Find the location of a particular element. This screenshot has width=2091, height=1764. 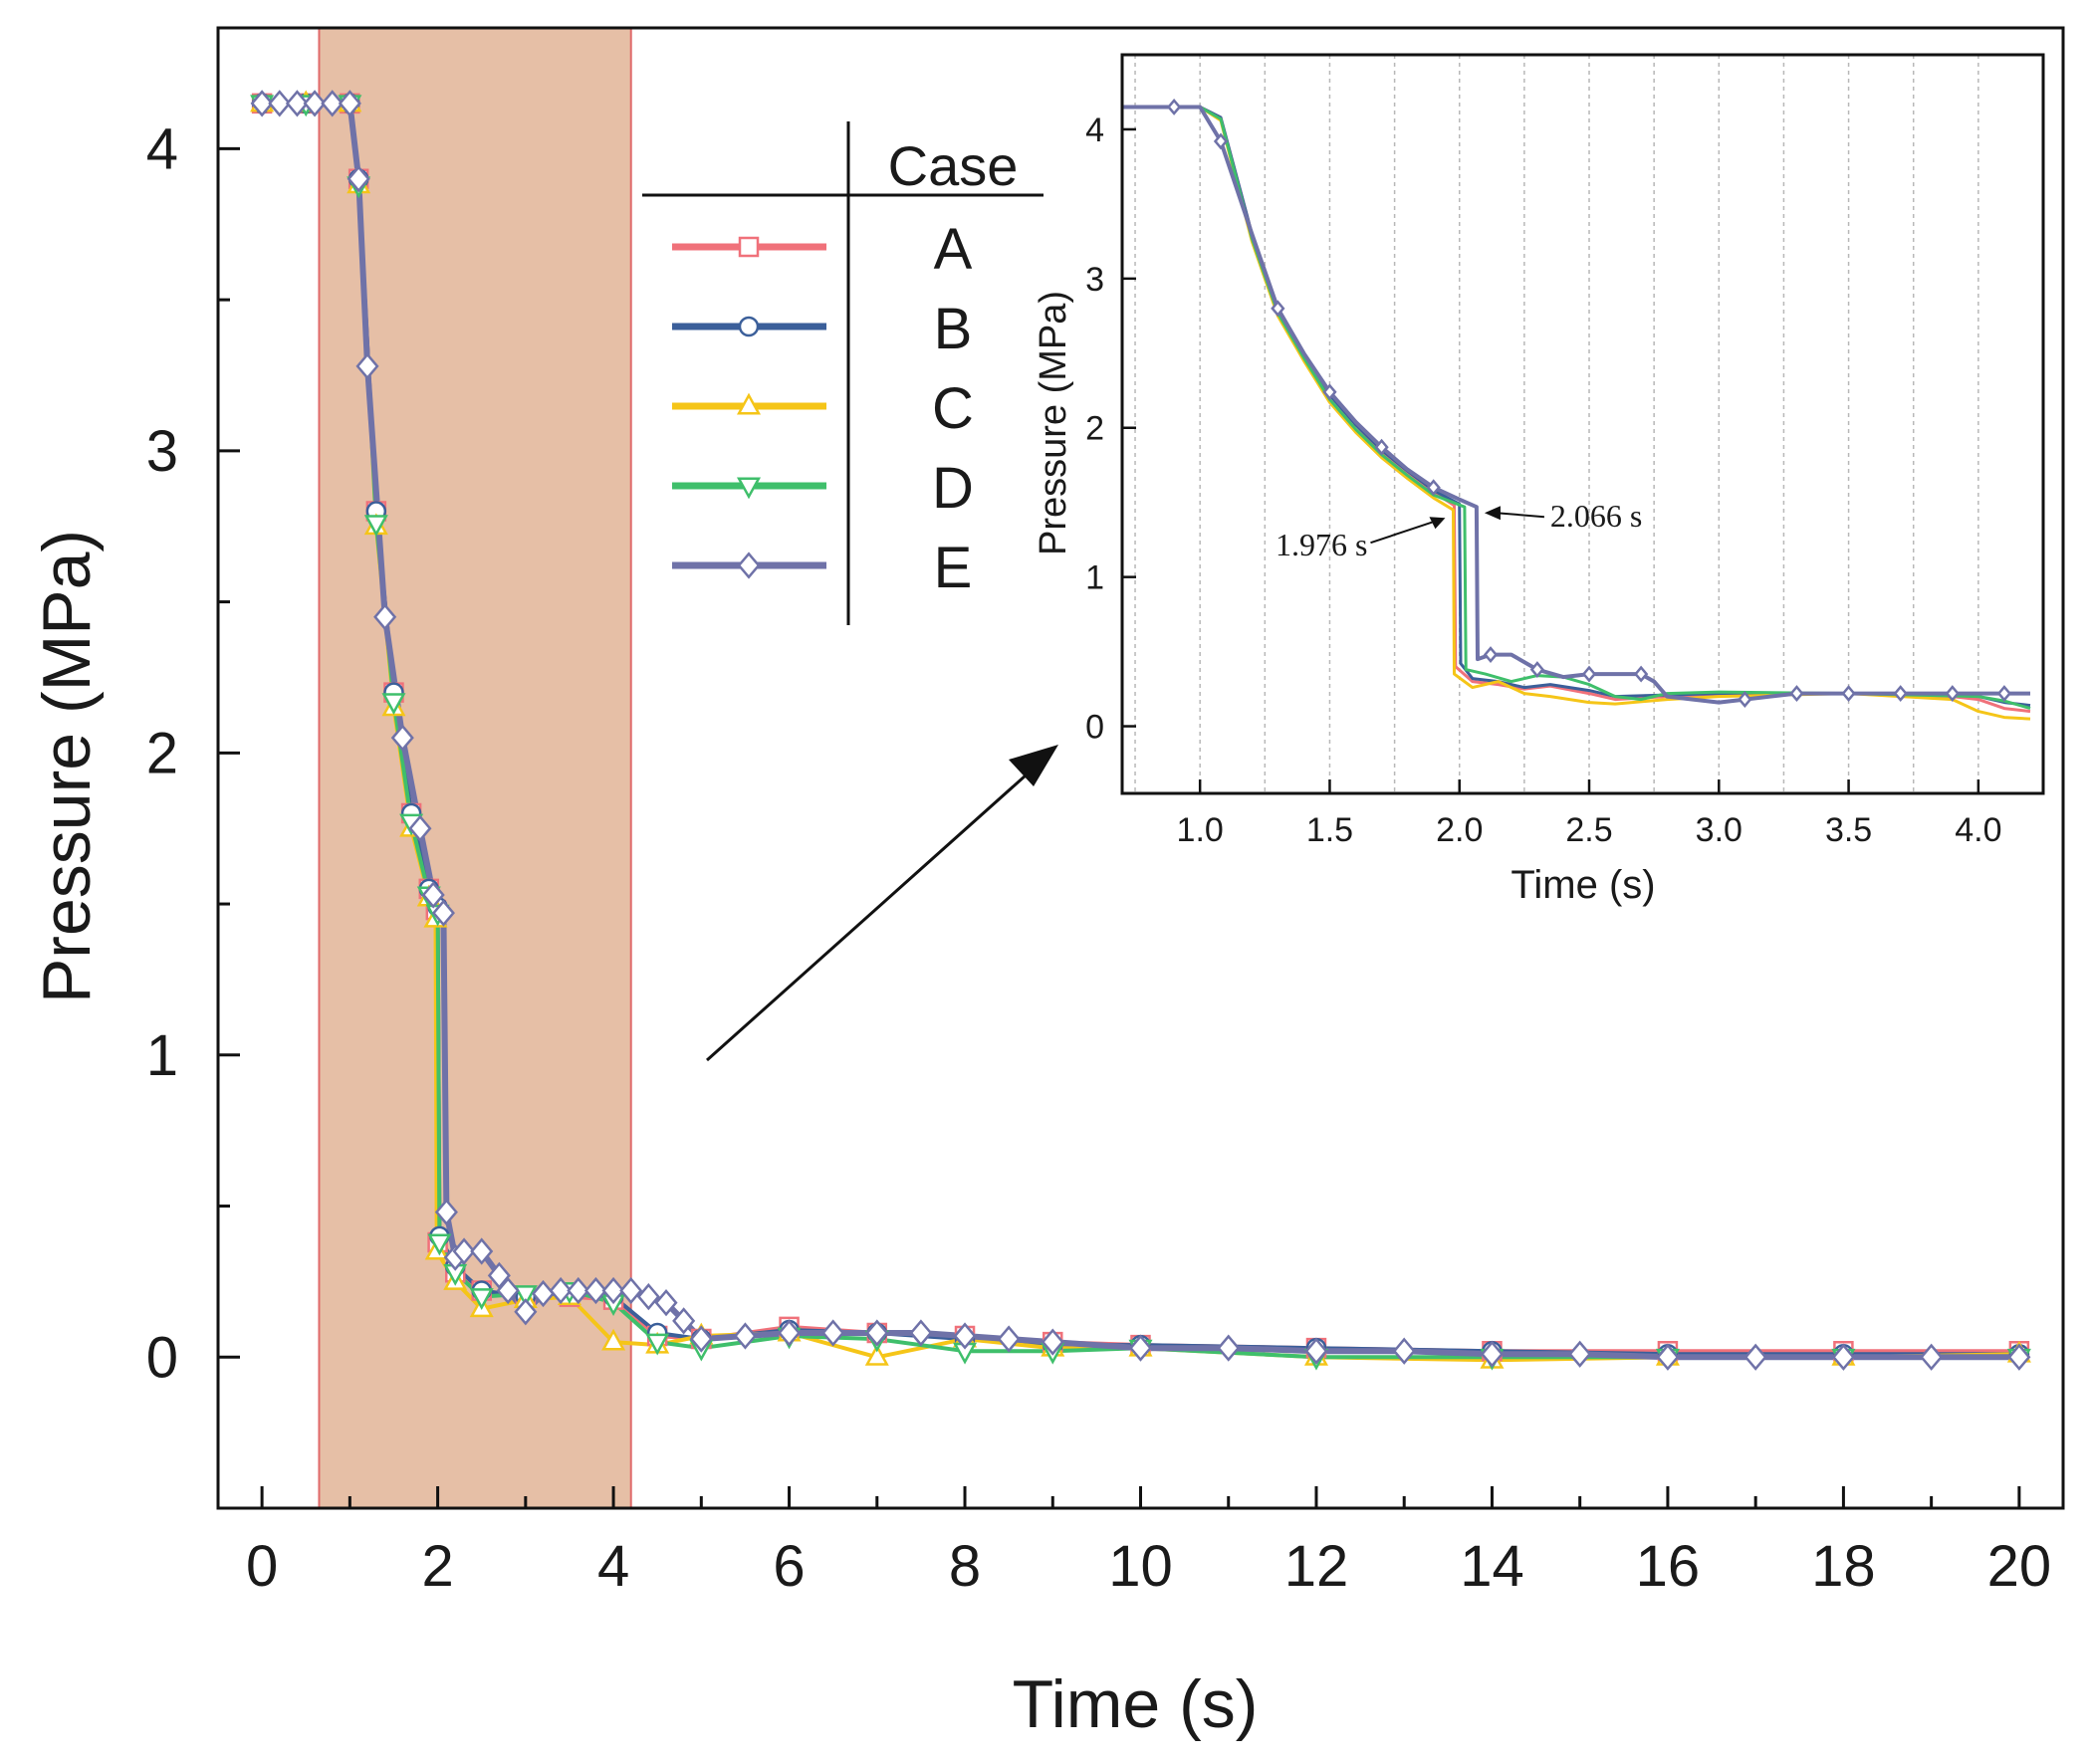

annotation-arrow-2066 is located at coordinates (1520, 515).